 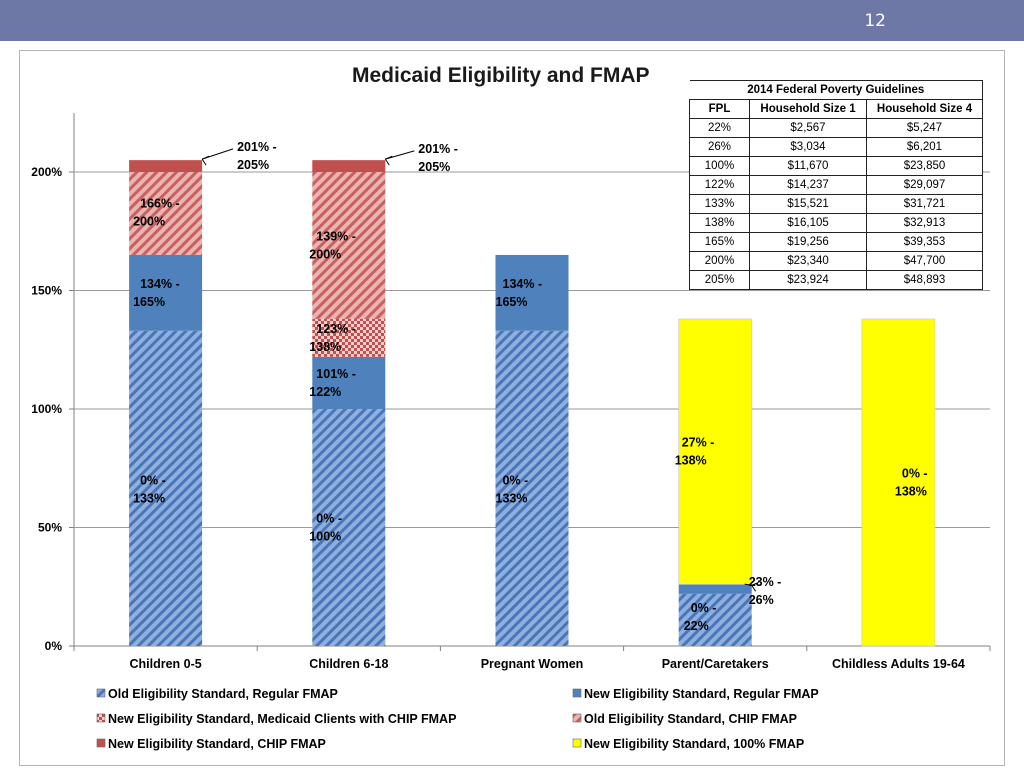 What do you see at coordinates (808, 261) in the screenshot?
I see `fpl-cell-size1: $23,340` at bounding box center [808, 261].